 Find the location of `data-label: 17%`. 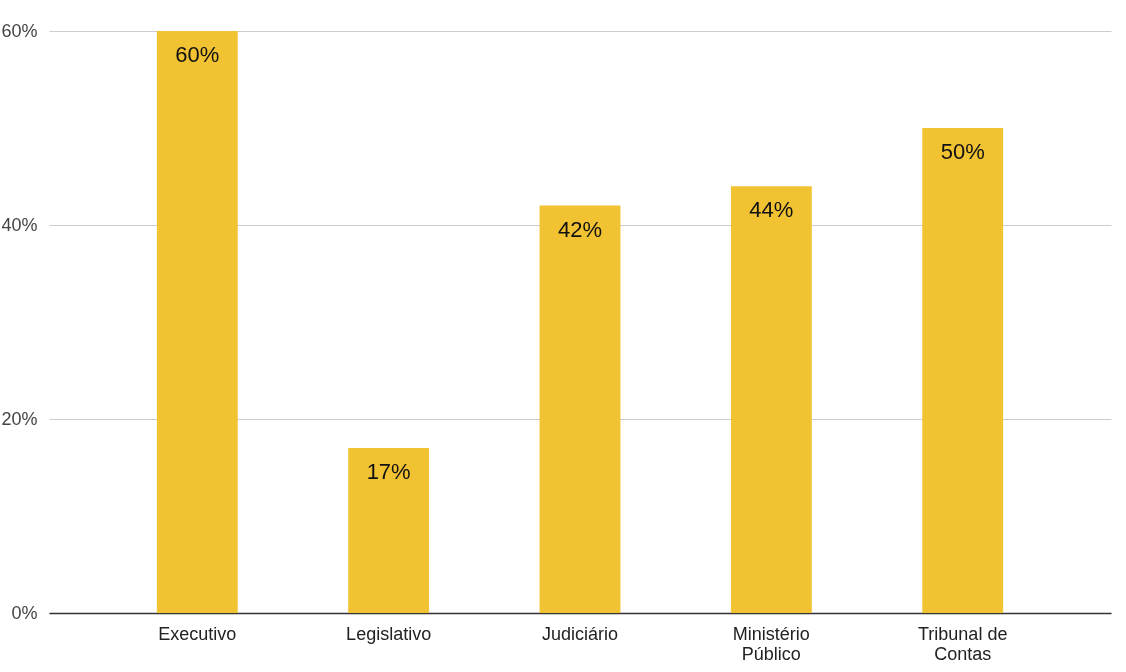

data-label: 17% is located at coordinates (388, 472).